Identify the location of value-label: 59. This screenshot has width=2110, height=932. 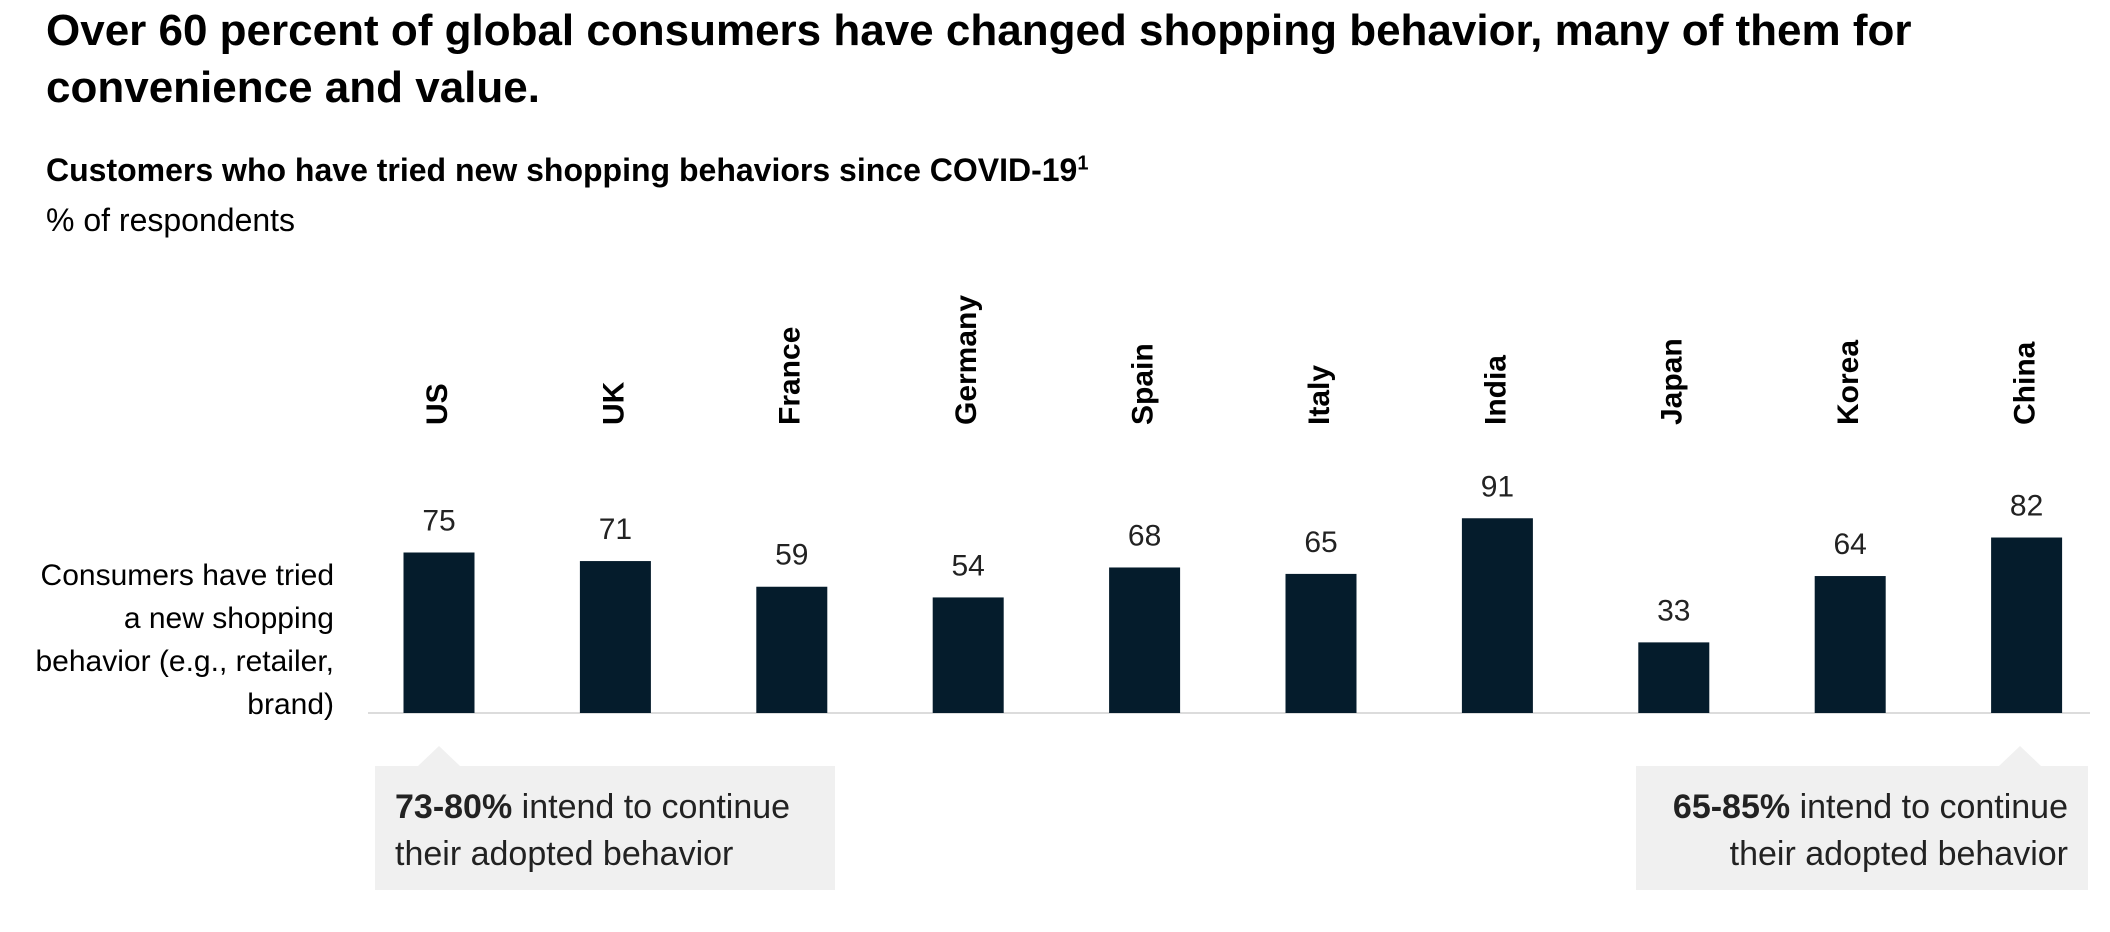
(791, 555).